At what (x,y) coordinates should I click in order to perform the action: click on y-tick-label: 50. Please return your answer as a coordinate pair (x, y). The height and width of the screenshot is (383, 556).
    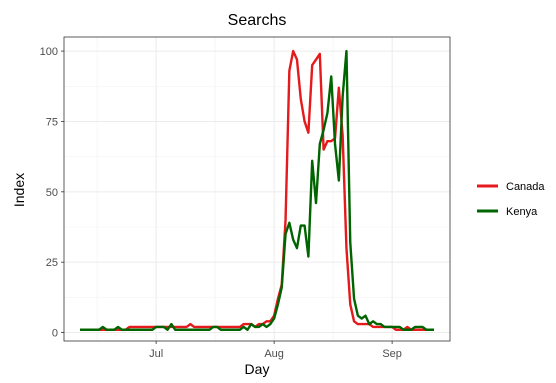
    Looking at the image, I should click on (52, 193).